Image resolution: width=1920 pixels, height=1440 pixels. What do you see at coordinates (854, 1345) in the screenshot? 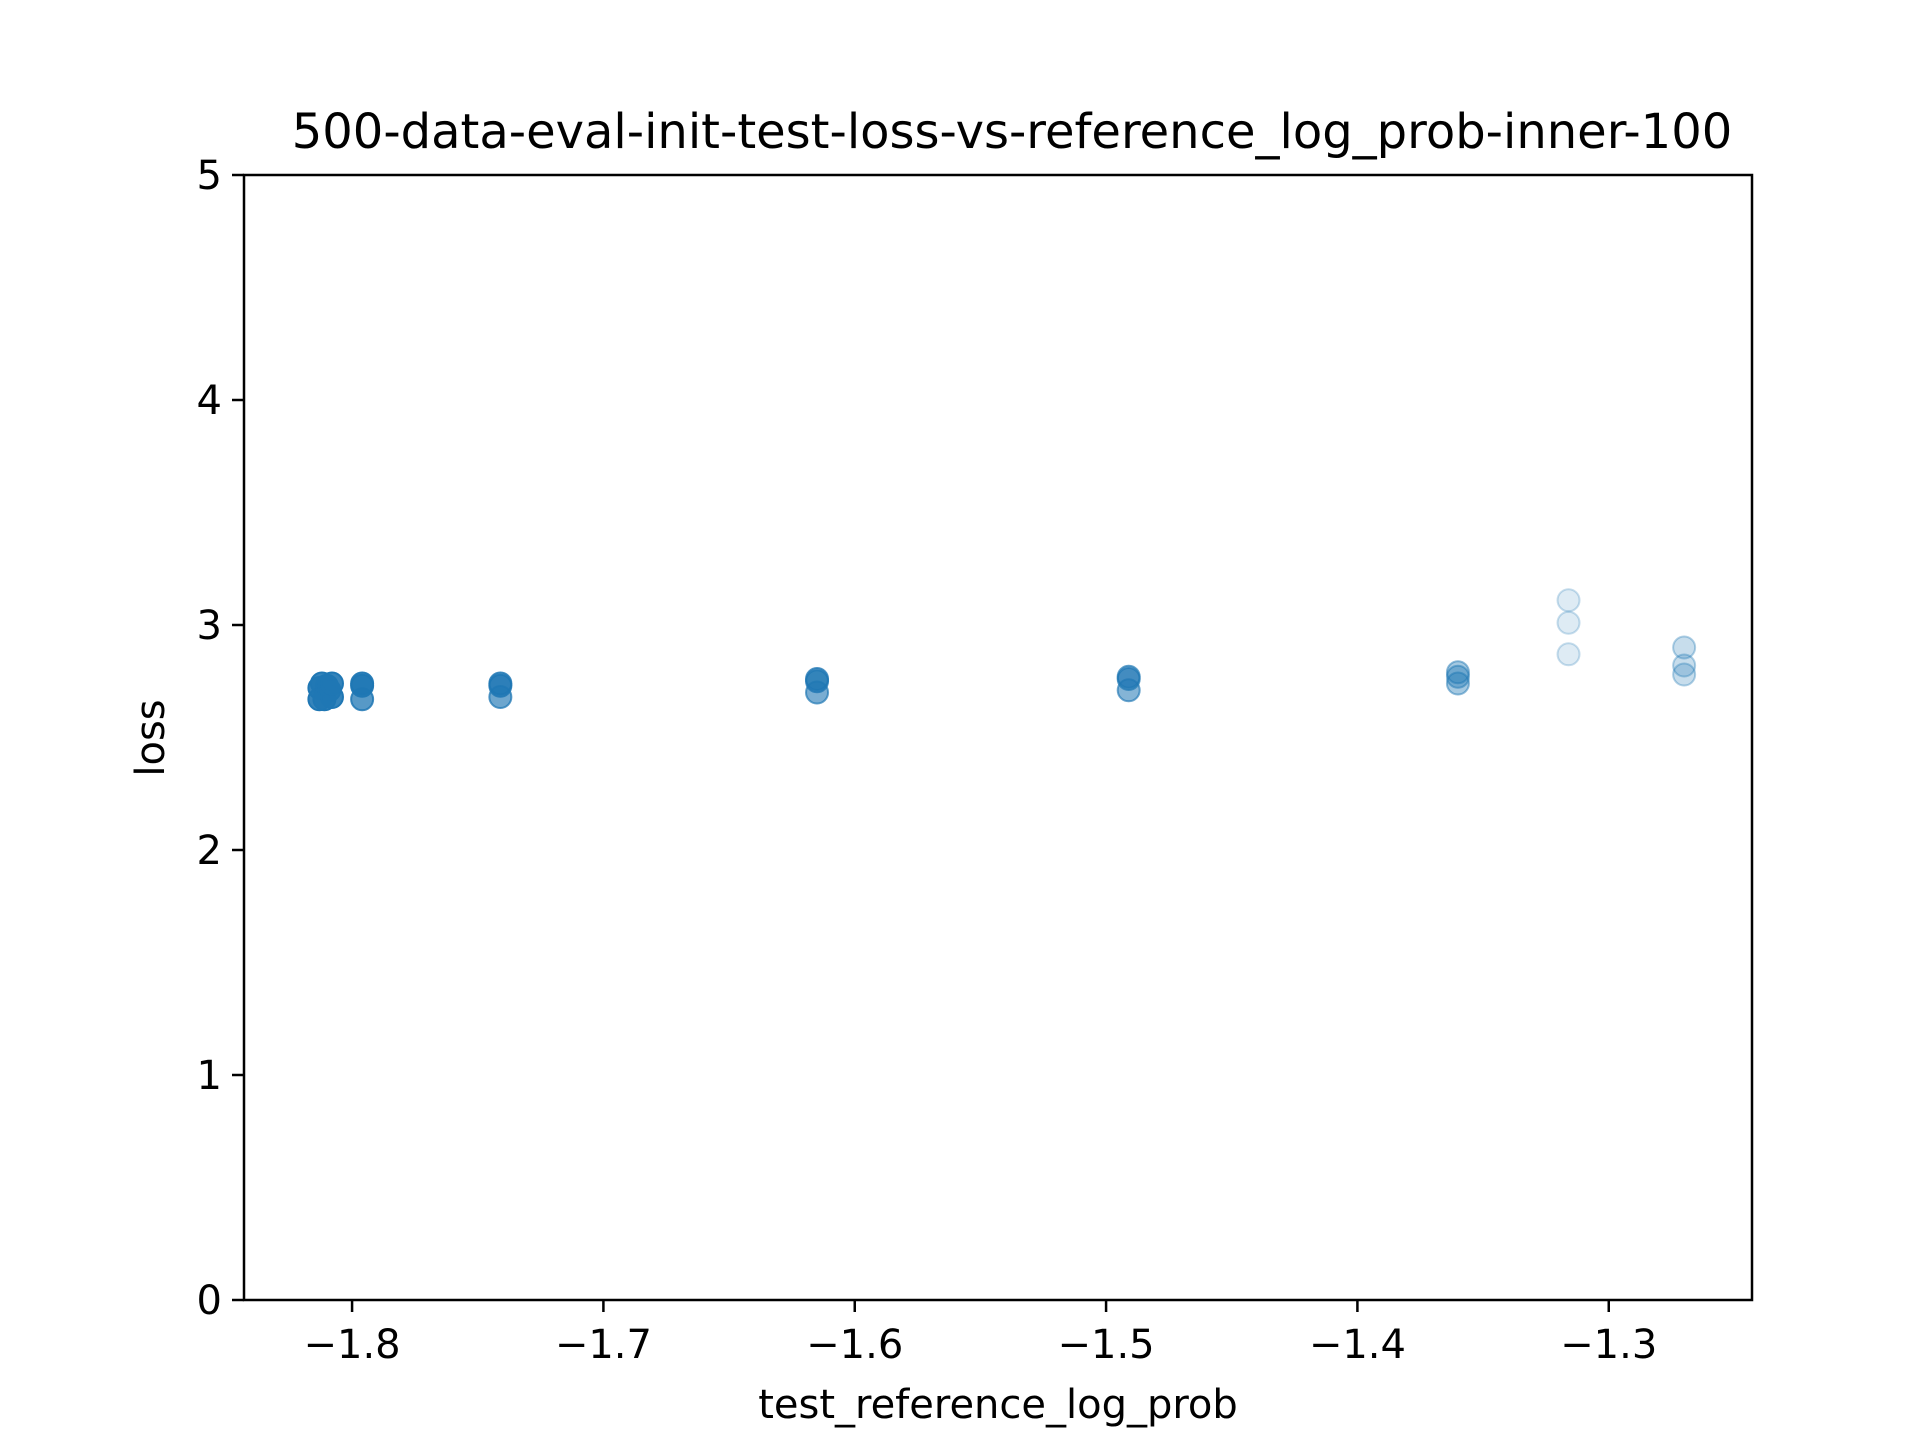
I see `x-tick-label: −1.6` at bounding box center [854, 1345].